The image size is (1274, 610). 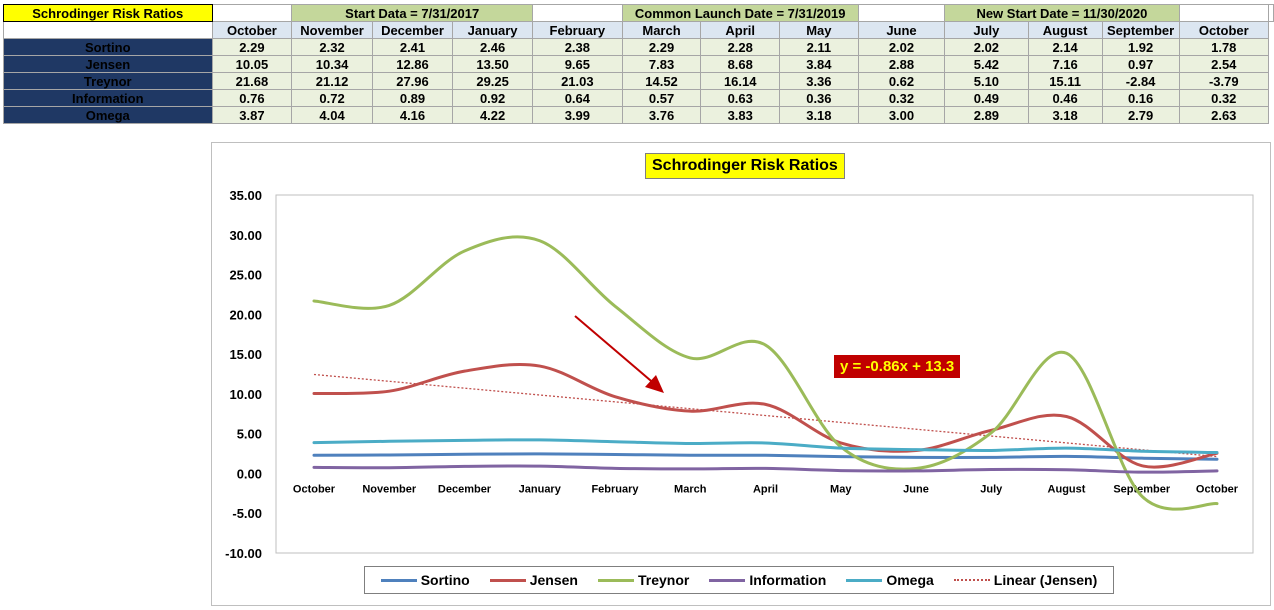 I want to click on value-cell: 2.14, so click(x=1065, y=47).